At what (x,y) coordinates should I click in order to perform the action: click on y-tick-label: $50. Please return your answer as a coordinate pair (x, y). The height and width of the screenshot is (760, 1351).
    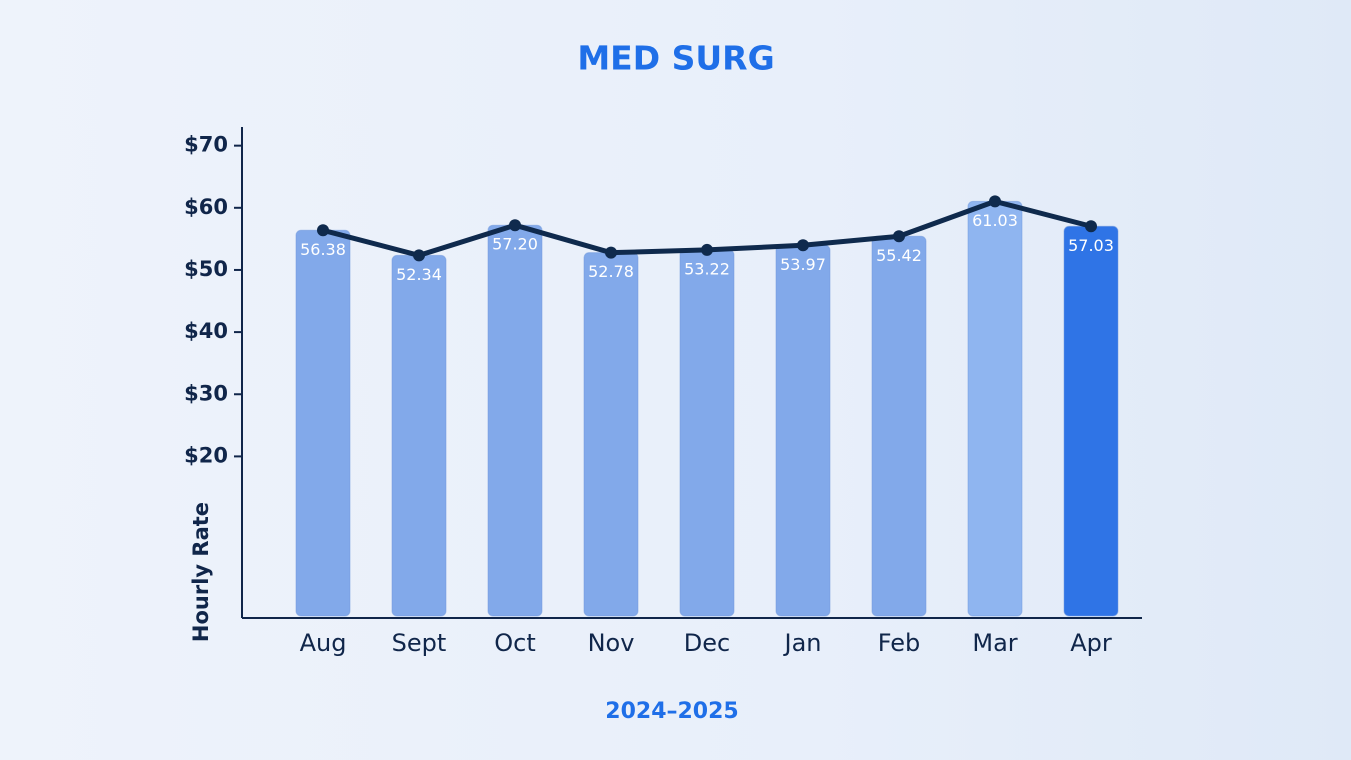
    Looking at the image, I should click on (206, 269).